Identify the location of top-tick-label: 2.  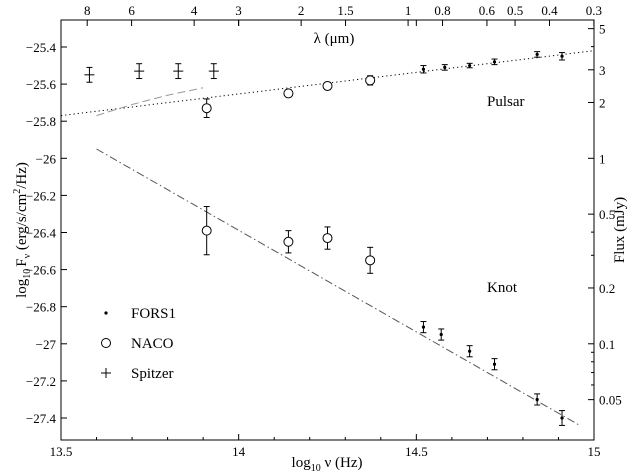
(301, 10).